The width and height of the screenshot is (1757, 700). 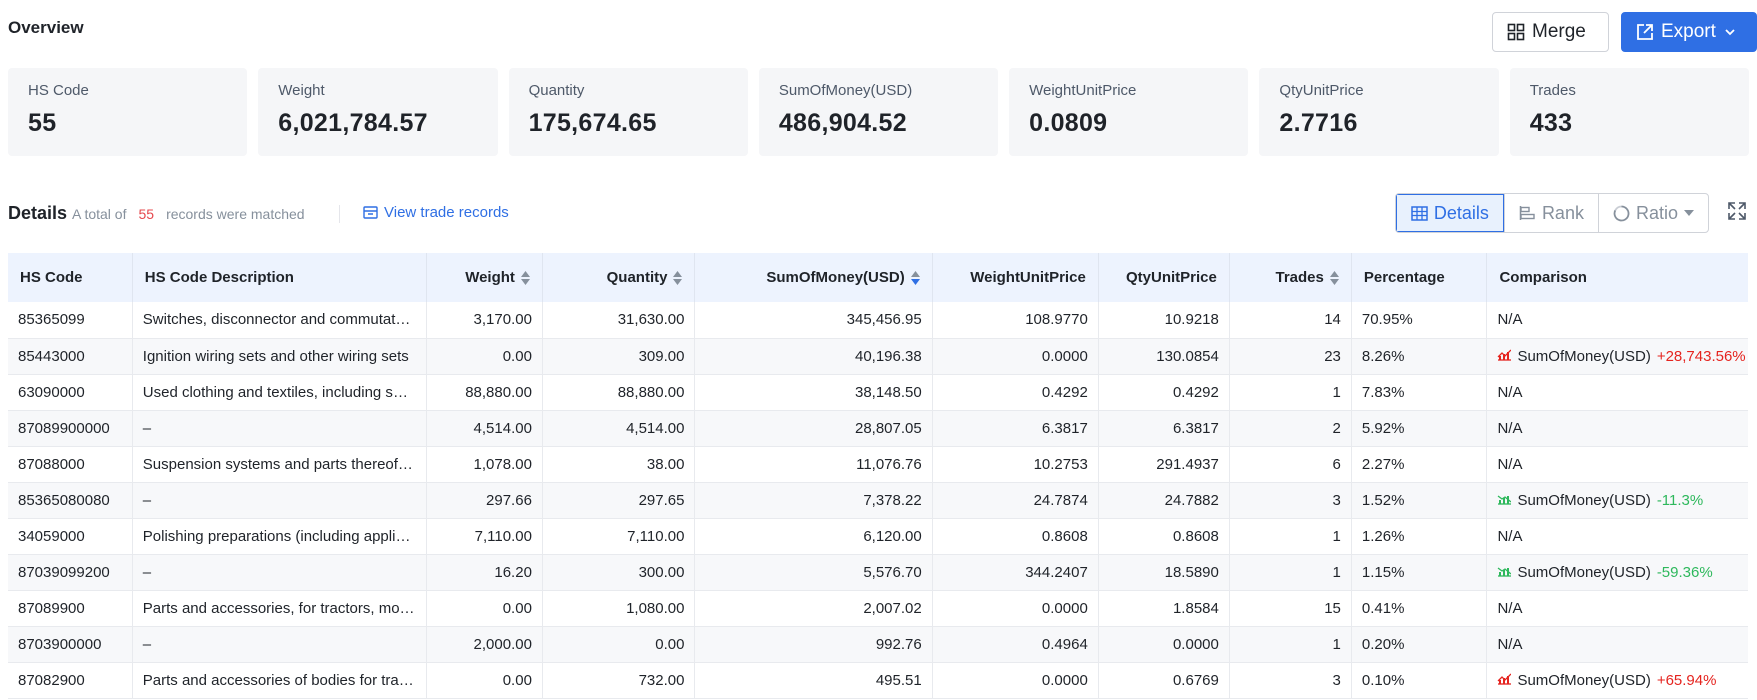 What do you see at coordinates (1550, 32) in the screenshot?
I see `merge-button: Merge` at bounding box center [1550, 32].